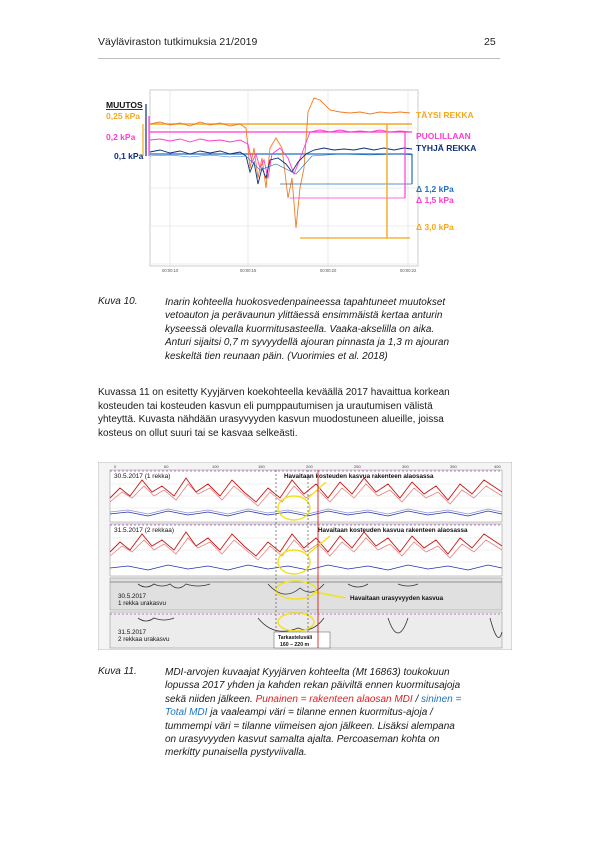  Describe the element at coordinates (186, 713) in the screenshot. I see `caption-blue-legend-cont: Total MDI` at that location.